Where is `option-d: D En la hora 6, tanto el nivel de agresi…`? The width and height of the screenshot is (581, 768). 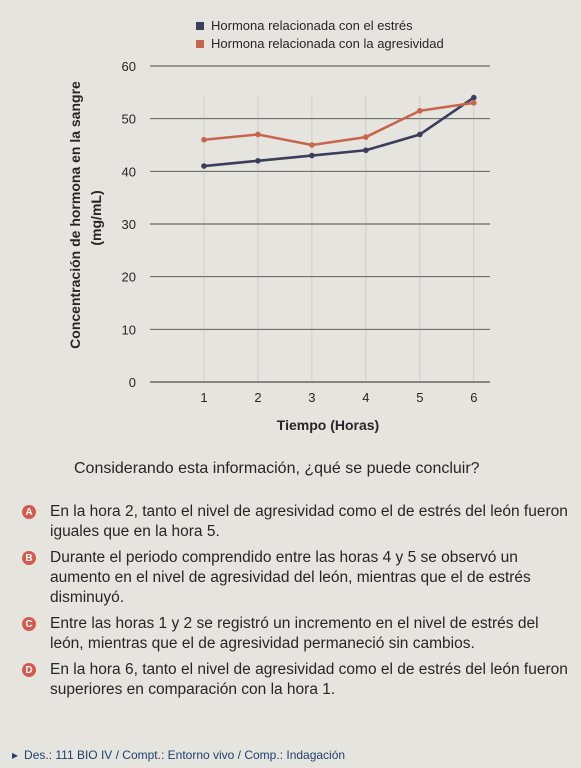 option-d: D En la hora 6, tanto el nivel de agresi… is located at coordinates (298, 680).